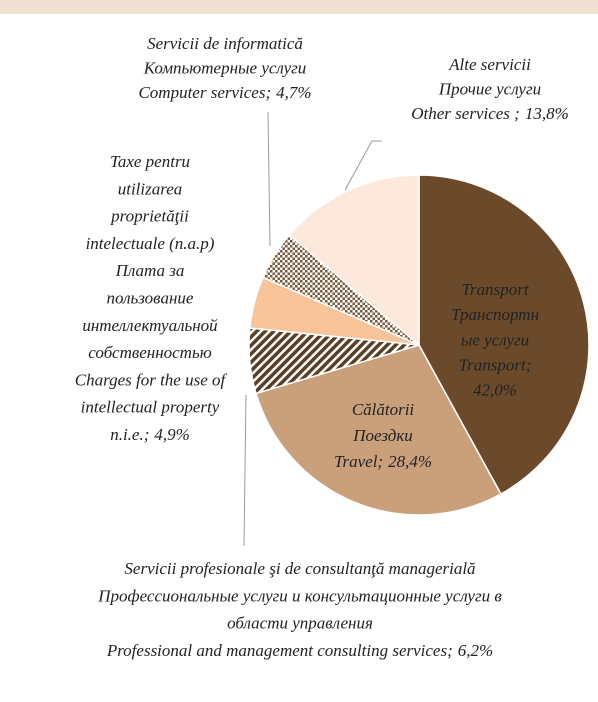  I want to click on slice-label: Other services ; 13,8%, so click(490, 113).